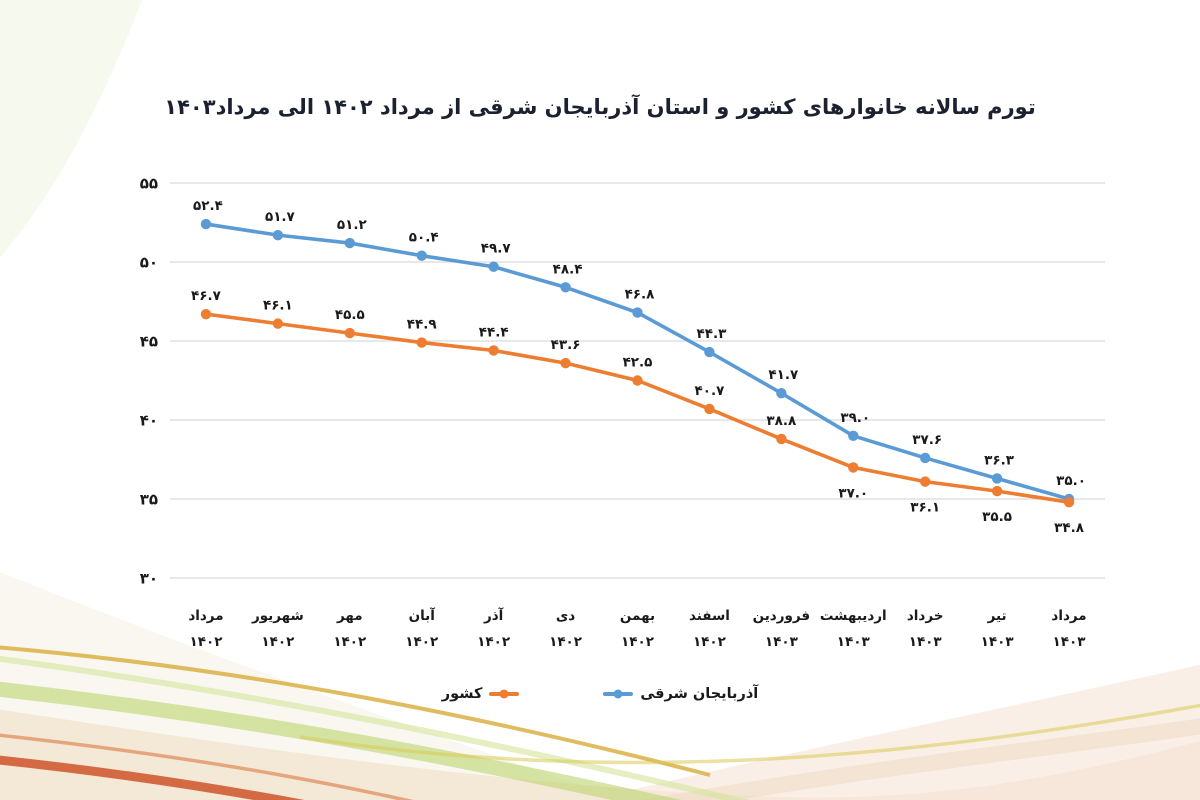  I want to click on legend-province-marker, so click(618, 694).